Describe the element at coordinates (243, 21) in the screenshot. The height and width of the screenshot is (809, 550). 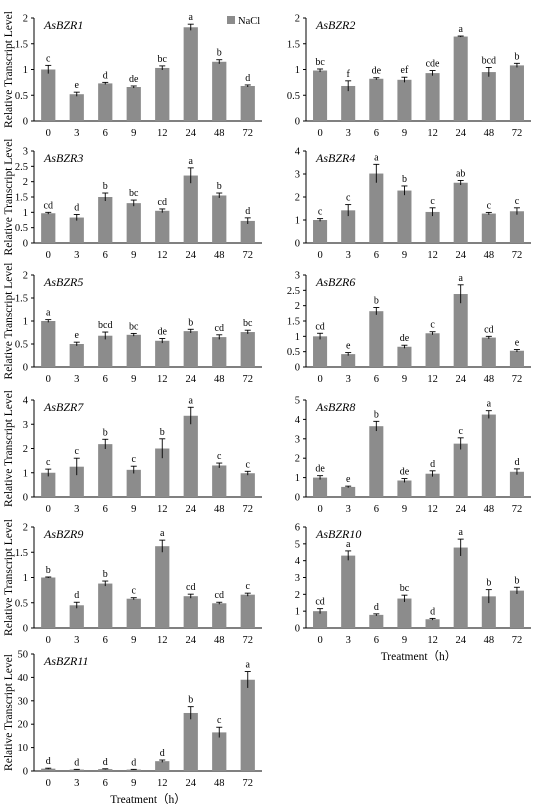
I see `legend: NaCl` at that location.